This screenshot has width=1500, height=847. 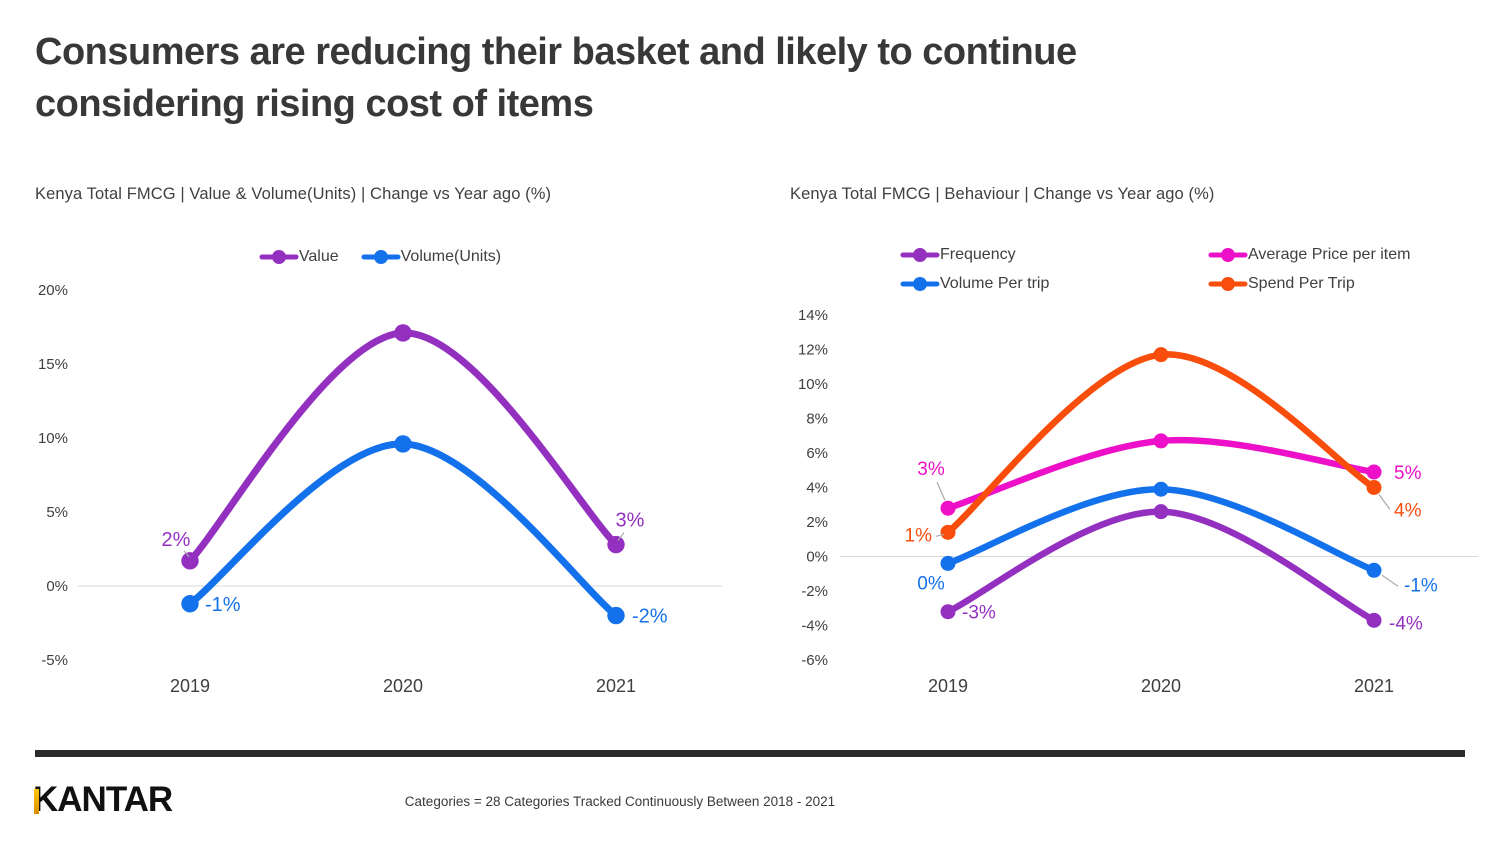 I want to click on kantar-logo: KANTAR, so click(x=103, y=799).